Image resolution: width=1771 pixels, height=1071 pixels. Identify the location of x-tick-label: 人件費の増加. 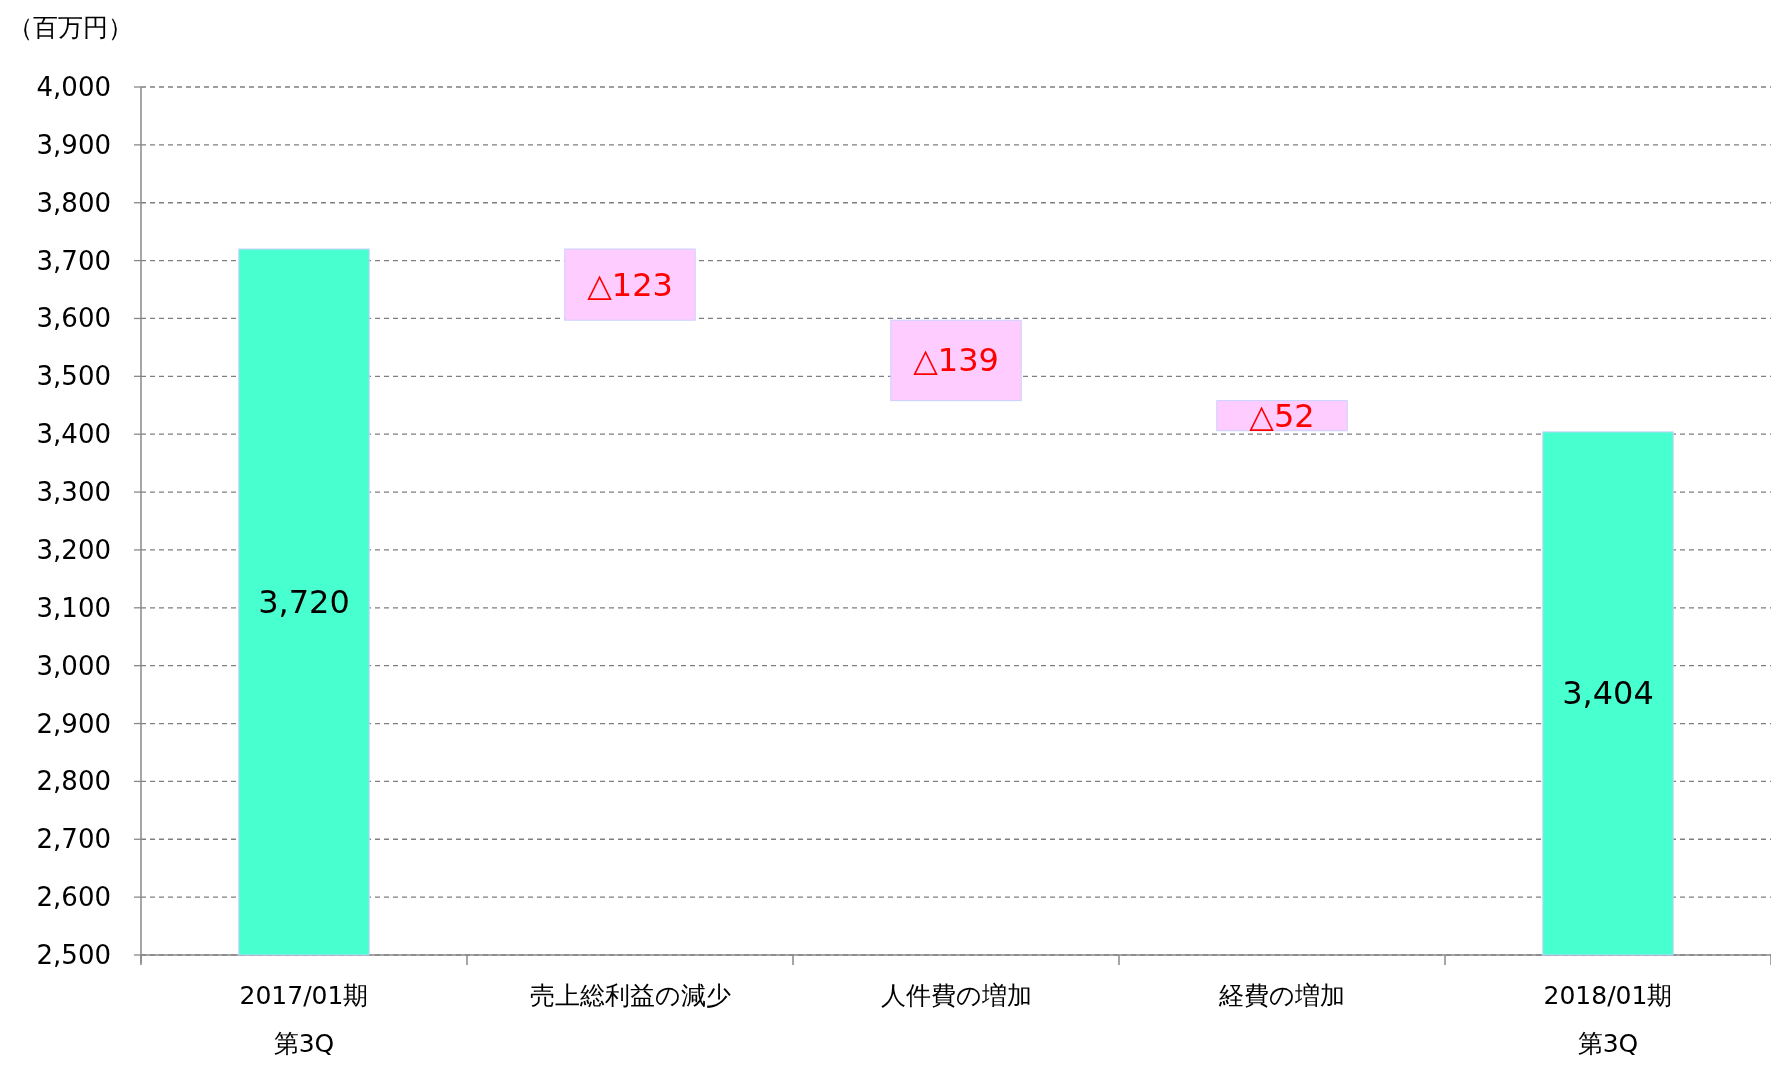
(956, 996).